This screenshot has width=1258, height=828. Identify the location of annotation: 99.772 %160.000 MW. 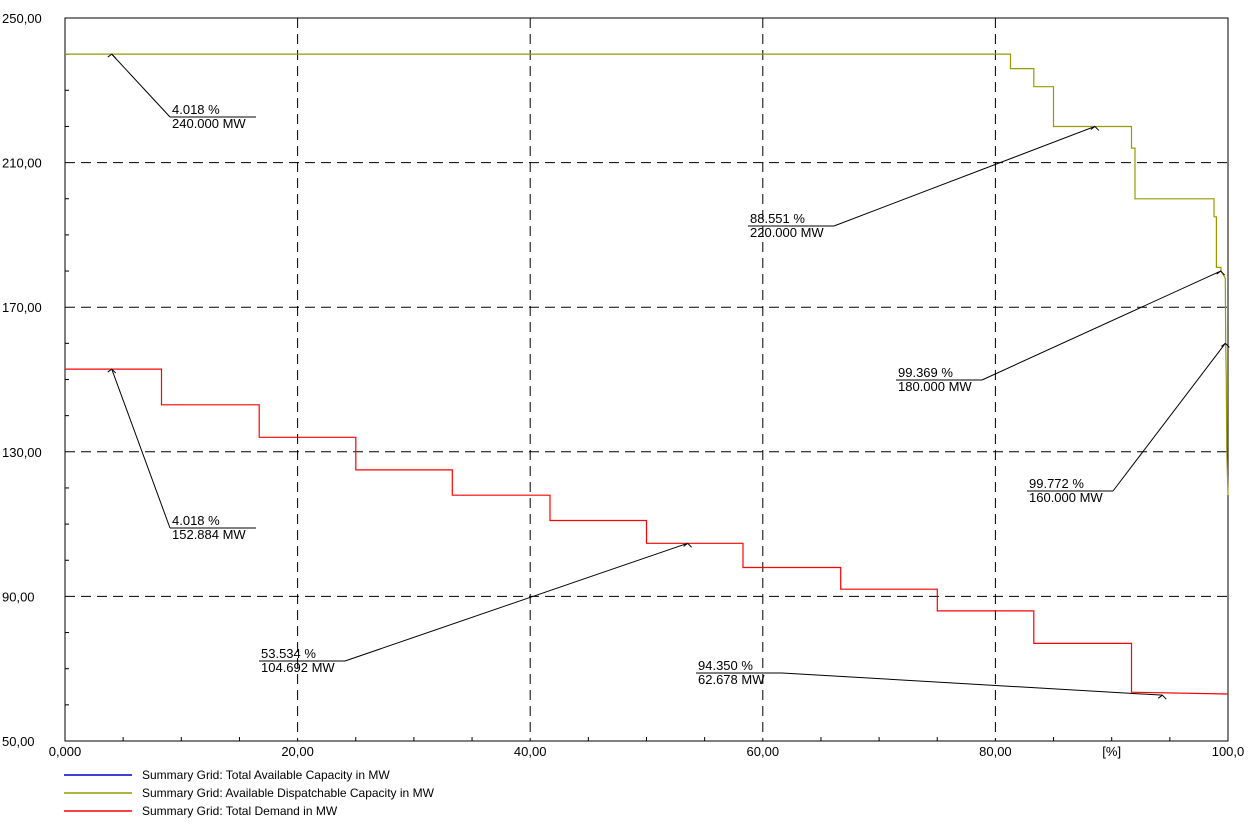
(1128, 423).